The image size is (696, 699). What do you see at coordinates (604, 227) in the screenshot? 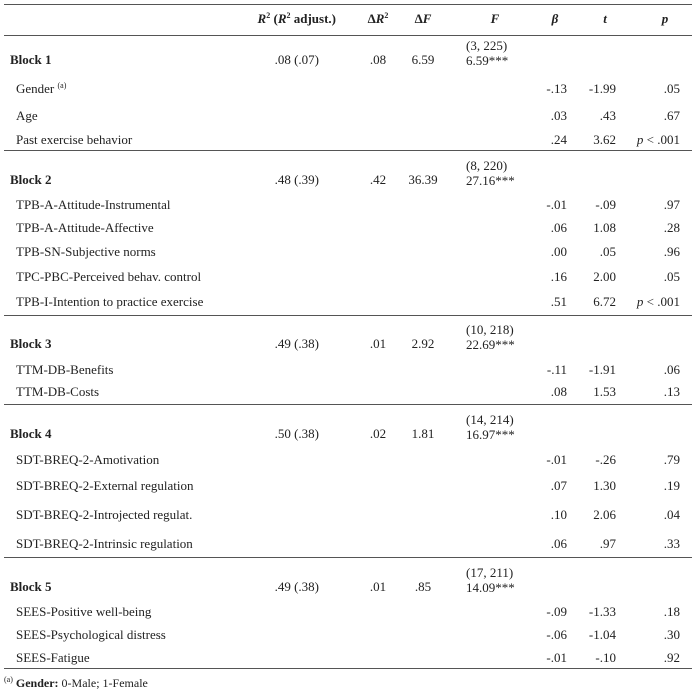
I see `t-value: 1.08` at bounding box center [604, 227].